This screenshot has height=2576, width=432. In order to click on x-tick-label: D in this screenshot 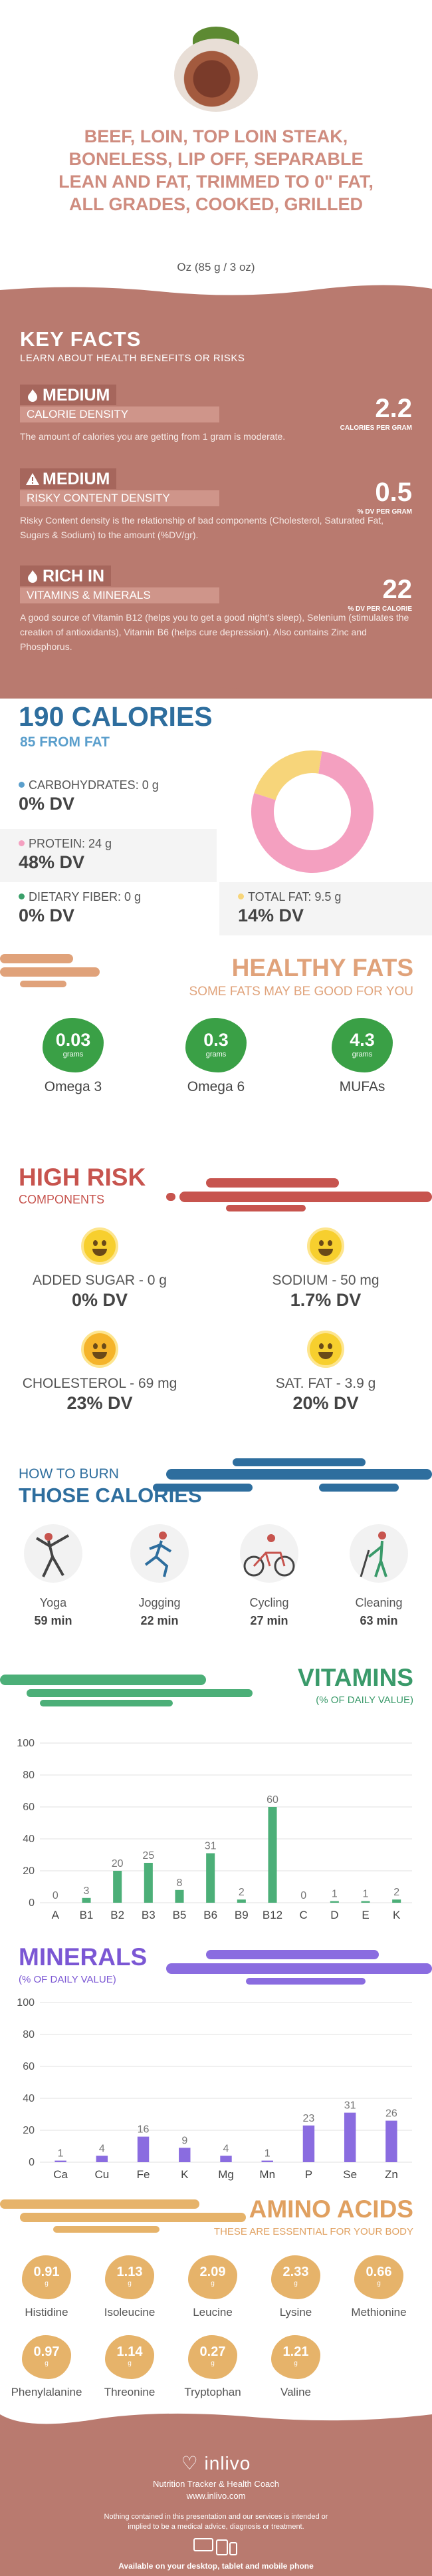, I will do `click(334, 1915)`.